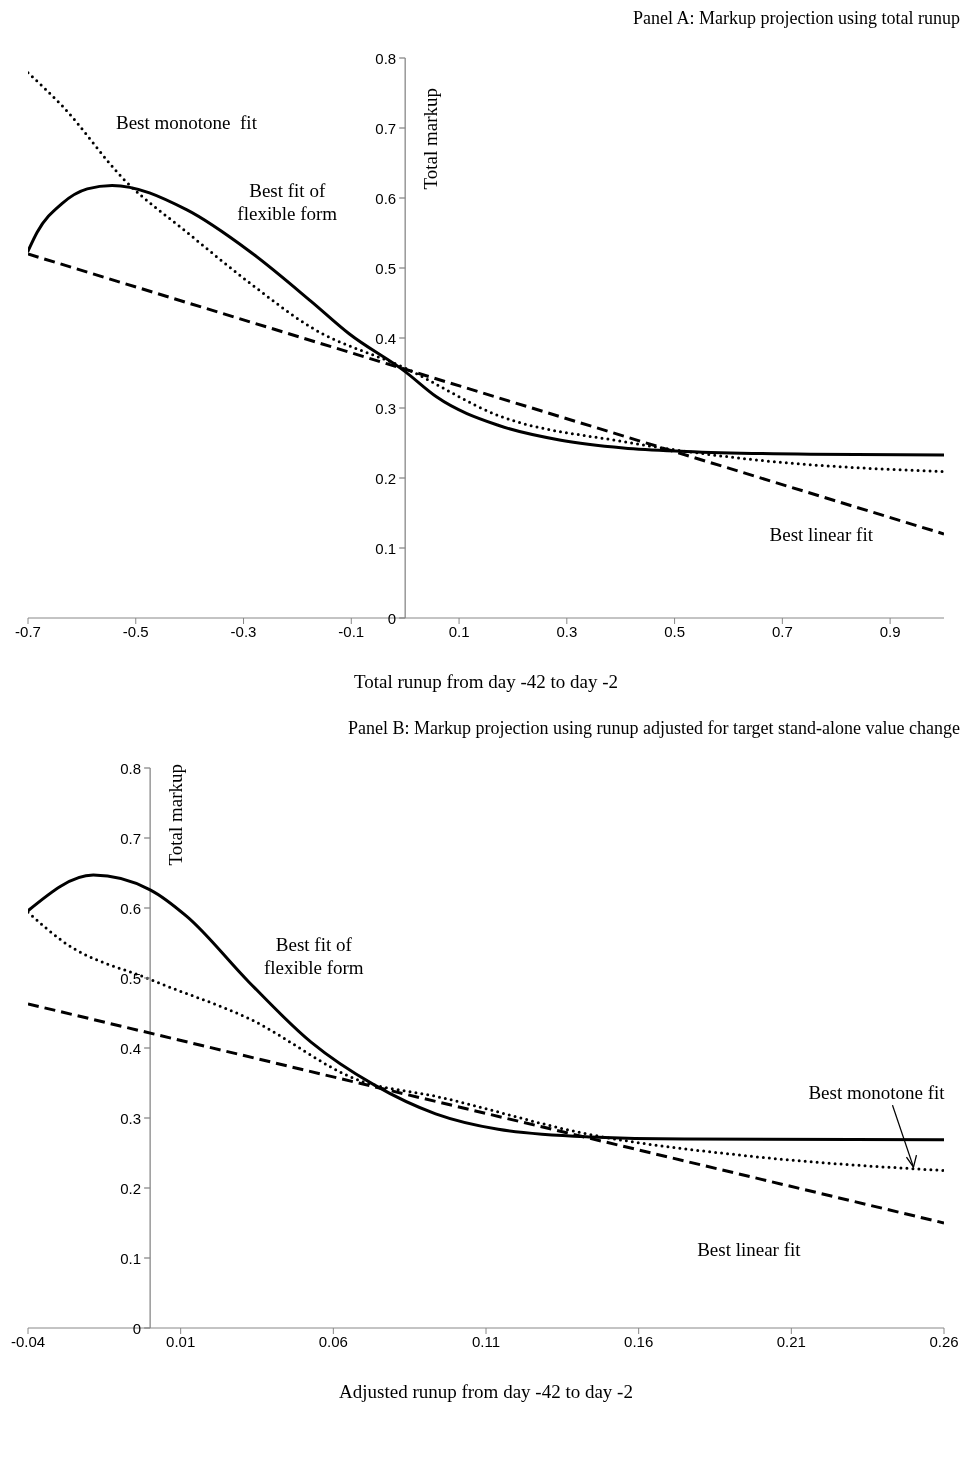 Image resolution: width=972 pixels, height=1469 pixels. Describe the element at coordinates (944, 1341) in the screenshot. I see `x-tick-label: 0.26` at that location.